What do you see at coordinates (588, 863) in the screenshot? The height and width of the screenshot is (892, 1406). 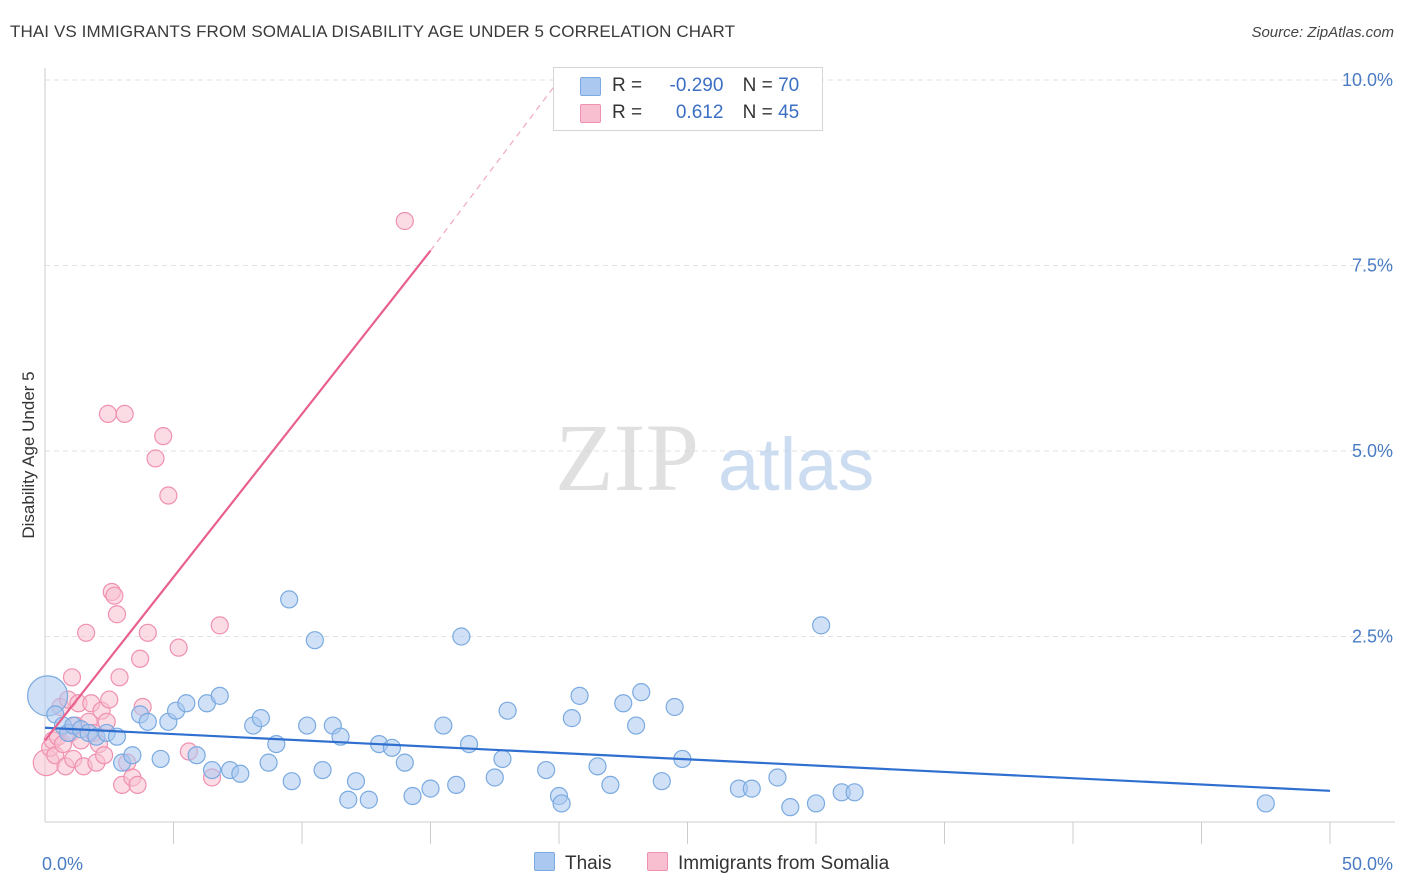 I see `bottom-legend-label-thai: Thais` at bounding box center [588, 863].